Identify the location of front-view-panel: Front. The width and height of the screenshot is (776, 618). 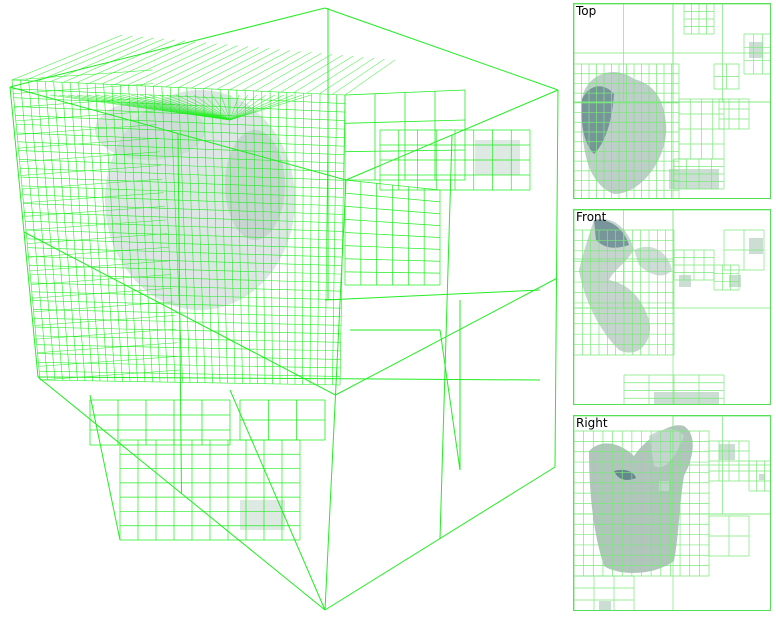
(672, 307).